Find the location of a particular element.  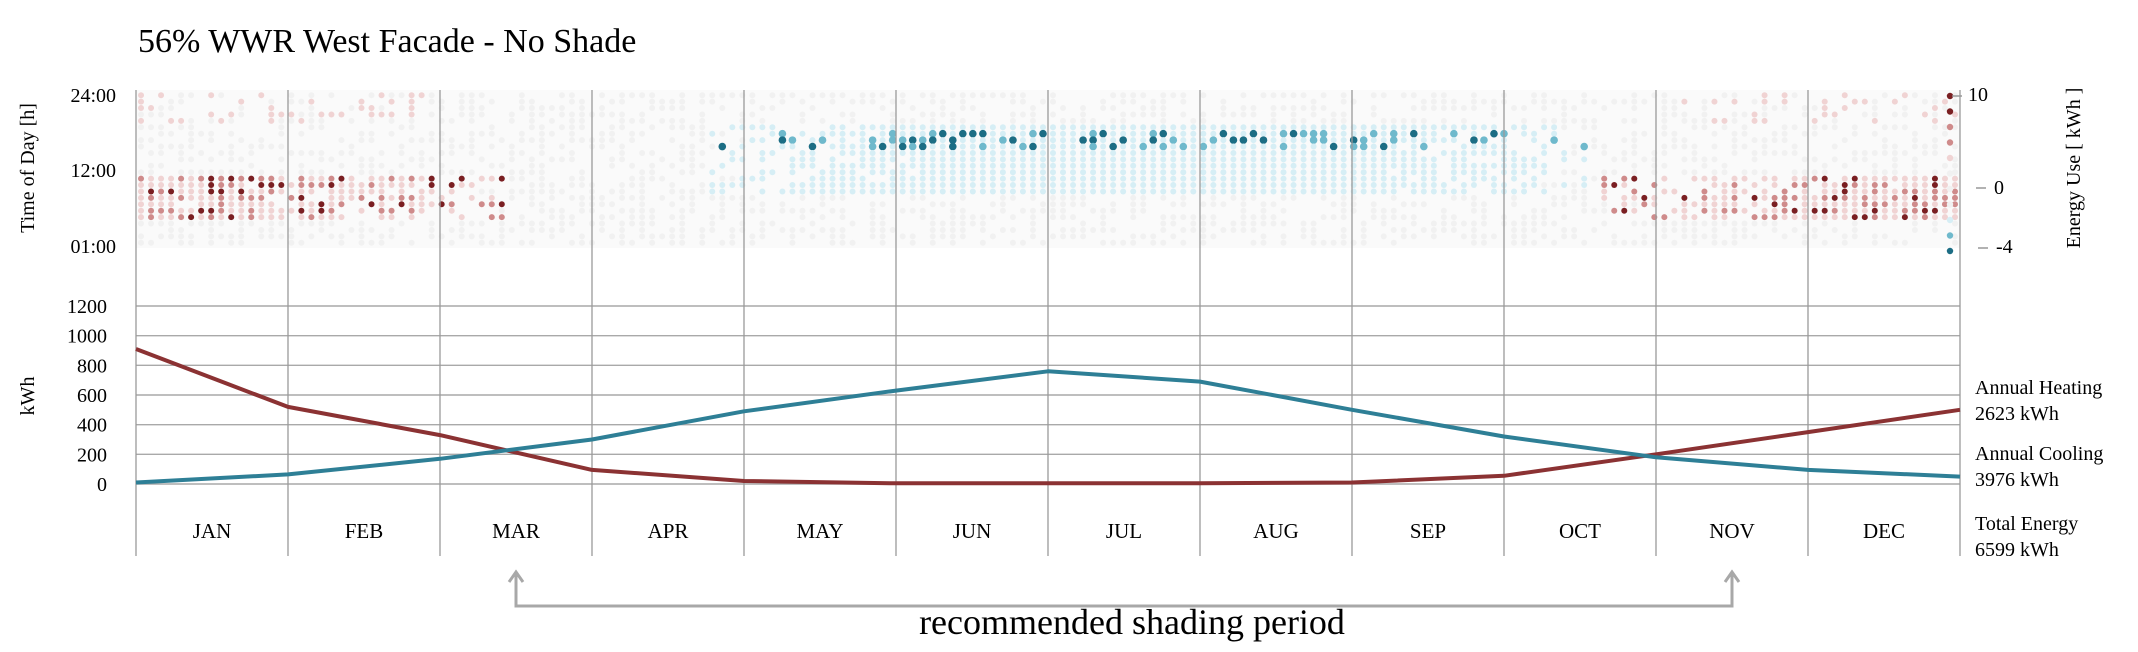

y-tick-label: 800 is located at coordinates (92, 366).